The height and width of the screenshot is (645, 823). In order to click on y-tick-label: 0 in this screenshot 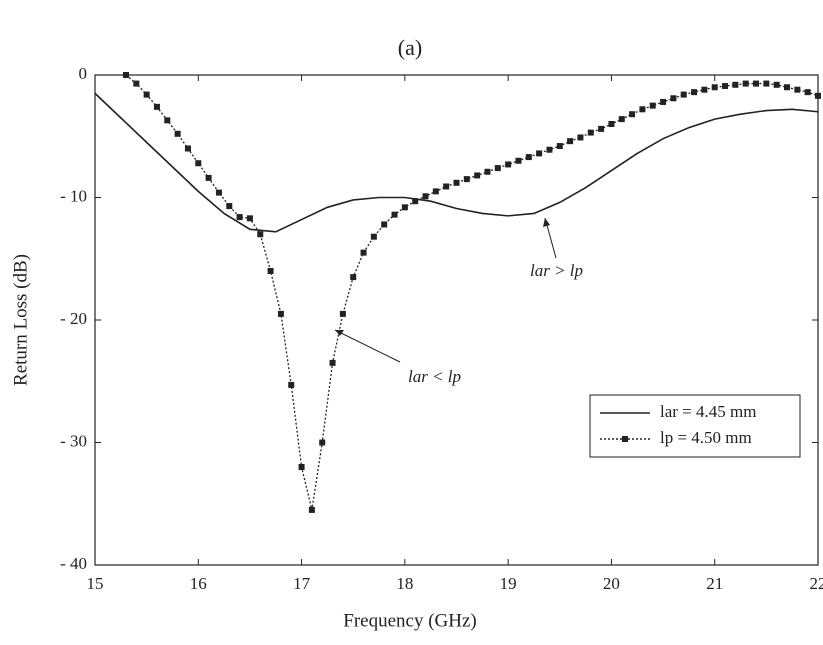, I will do `click(83, 73)`.